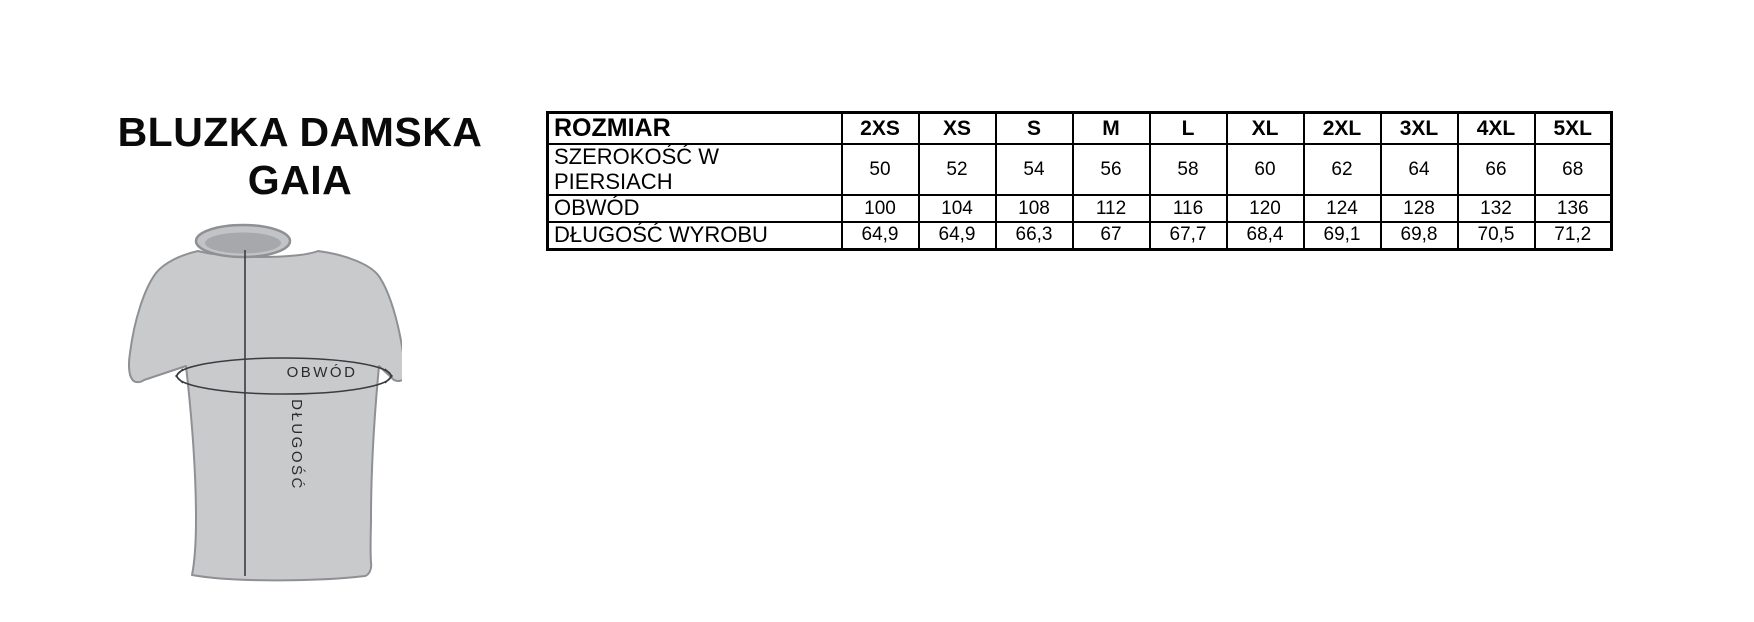 Image resolution: width=1754 pixels, height=622 pixels. What do you see at coordinates (1573, 235) in the screenshot?
I see `table-cell: 71,2` at bounding box center [1573, 235].